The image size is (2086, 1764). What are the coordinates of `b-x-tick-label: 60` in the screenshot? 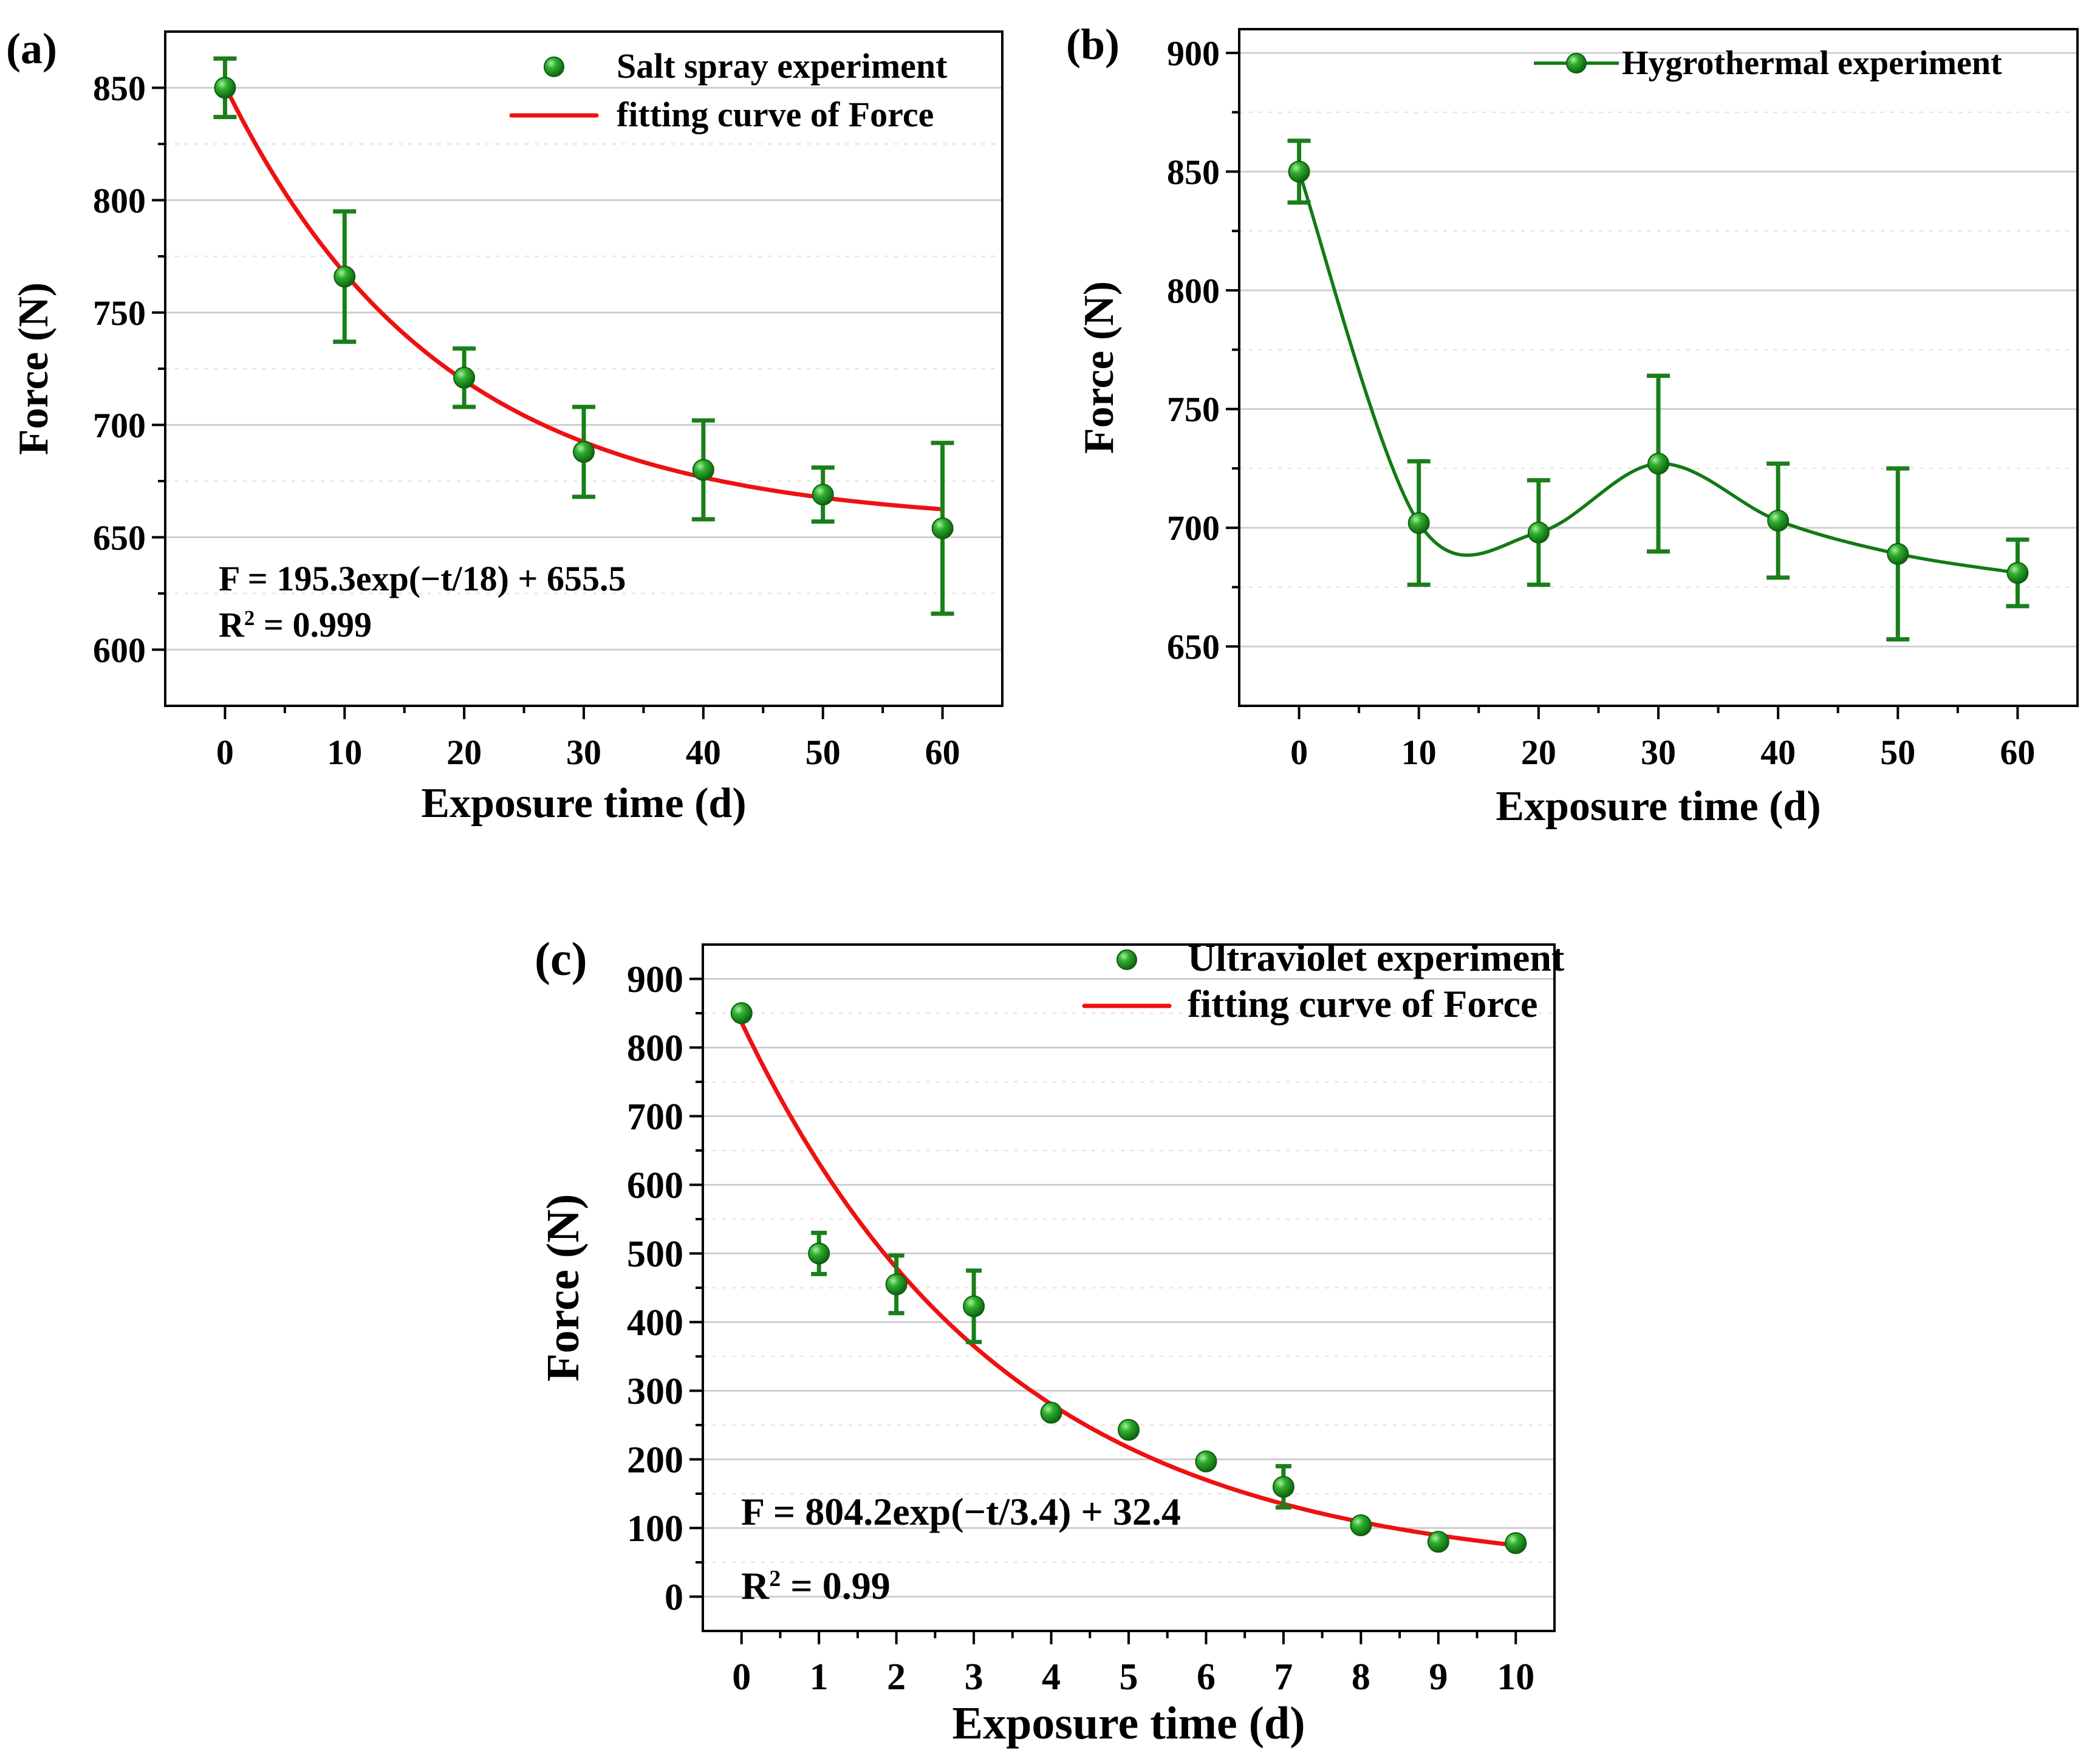 It's located at (2017, 752).